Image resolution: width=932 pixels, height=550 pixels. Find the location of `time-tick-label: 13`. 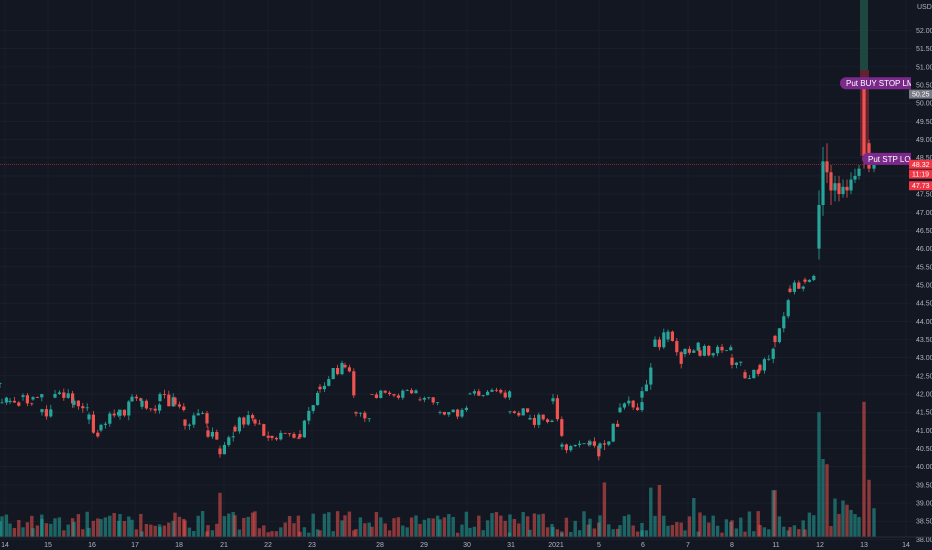

time-tick-label: 13 is located at coordinates (864, 545).